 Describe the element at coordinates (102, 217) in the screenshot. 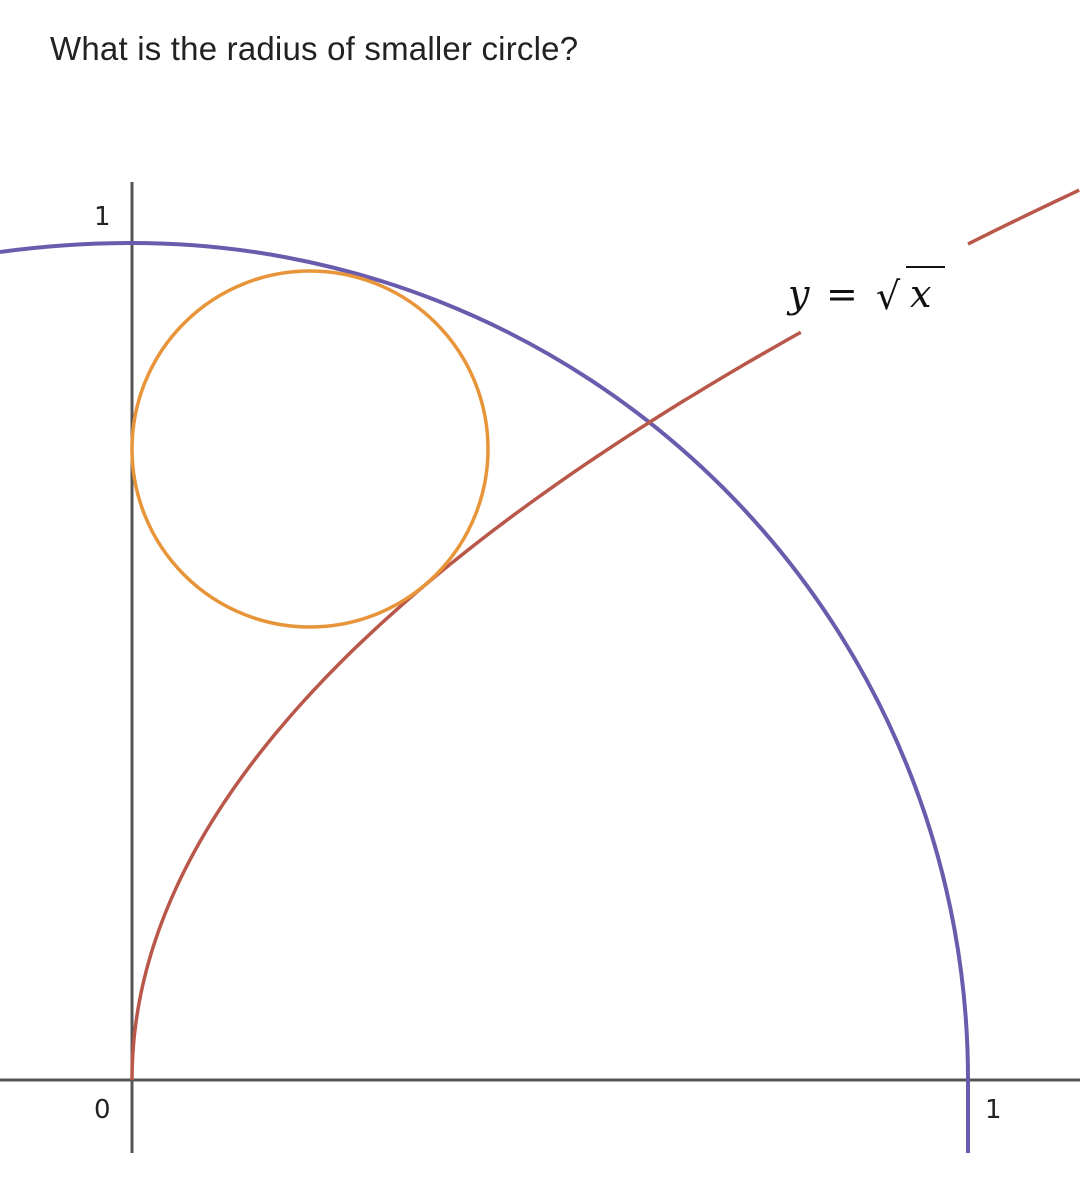

I see `y-tick-label-one: 1` at that location.